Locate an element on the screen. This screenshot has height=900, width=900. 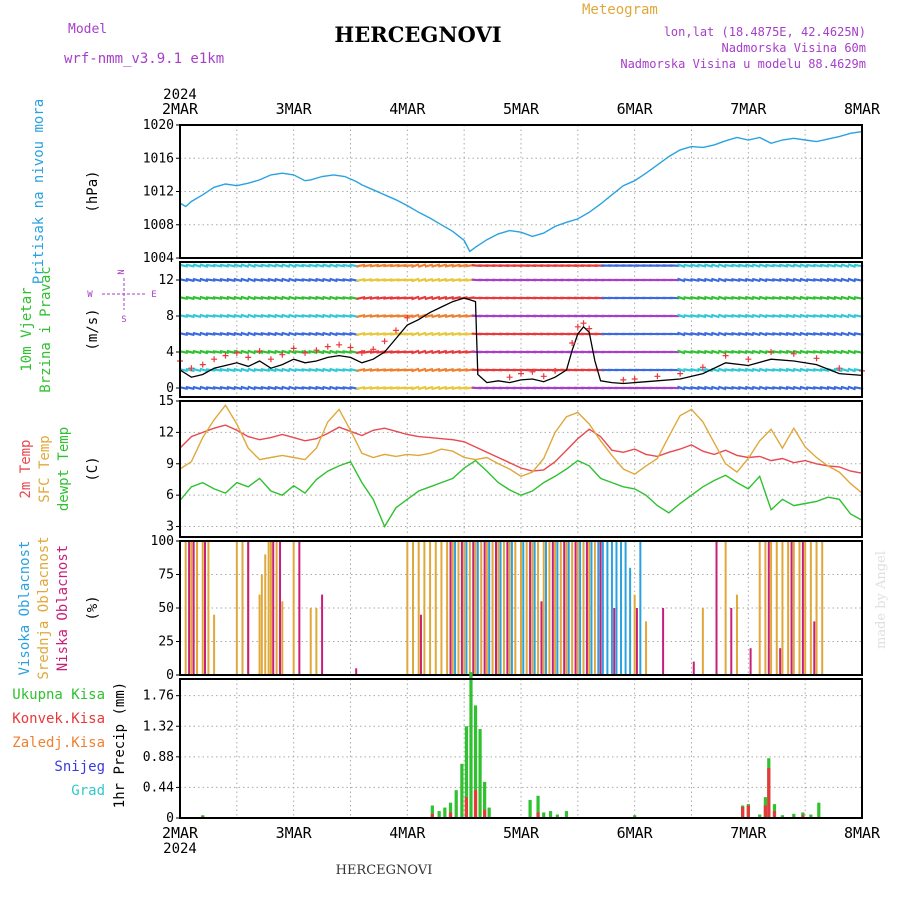
time-tick-label-bottom: 4MAR is located at coordinates (407, 833).